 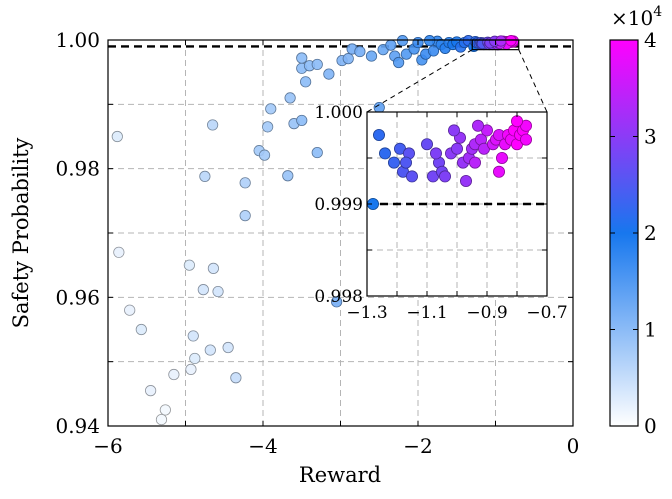 I want to click on zoom-line-left, so click(x=419, y=81).